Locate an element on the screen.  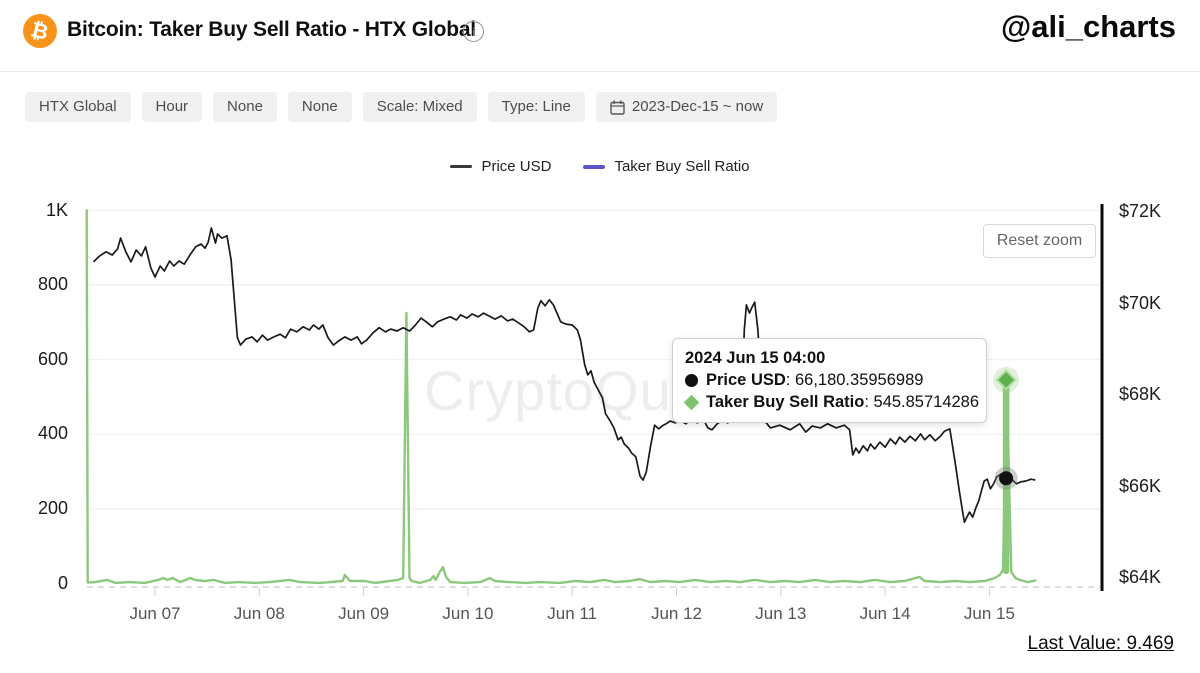
tooltip-series-value: : 66,180.35956989 is located at coordinates (854, 380).